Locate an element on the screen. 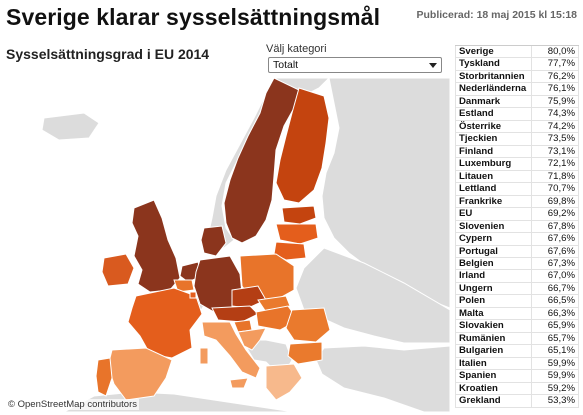 The image size is (583, 415). table-row: Litauen 71,8% is located at coordinates (517, 177).